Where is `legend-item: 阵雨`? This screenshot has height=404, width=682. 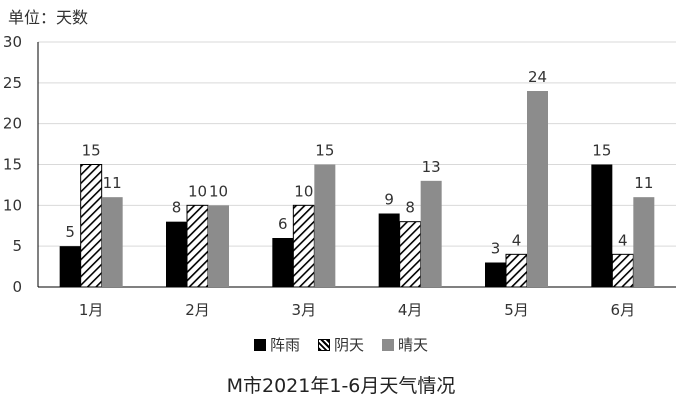 legend-item: 阵雨 is located at coordinates (276, 344).